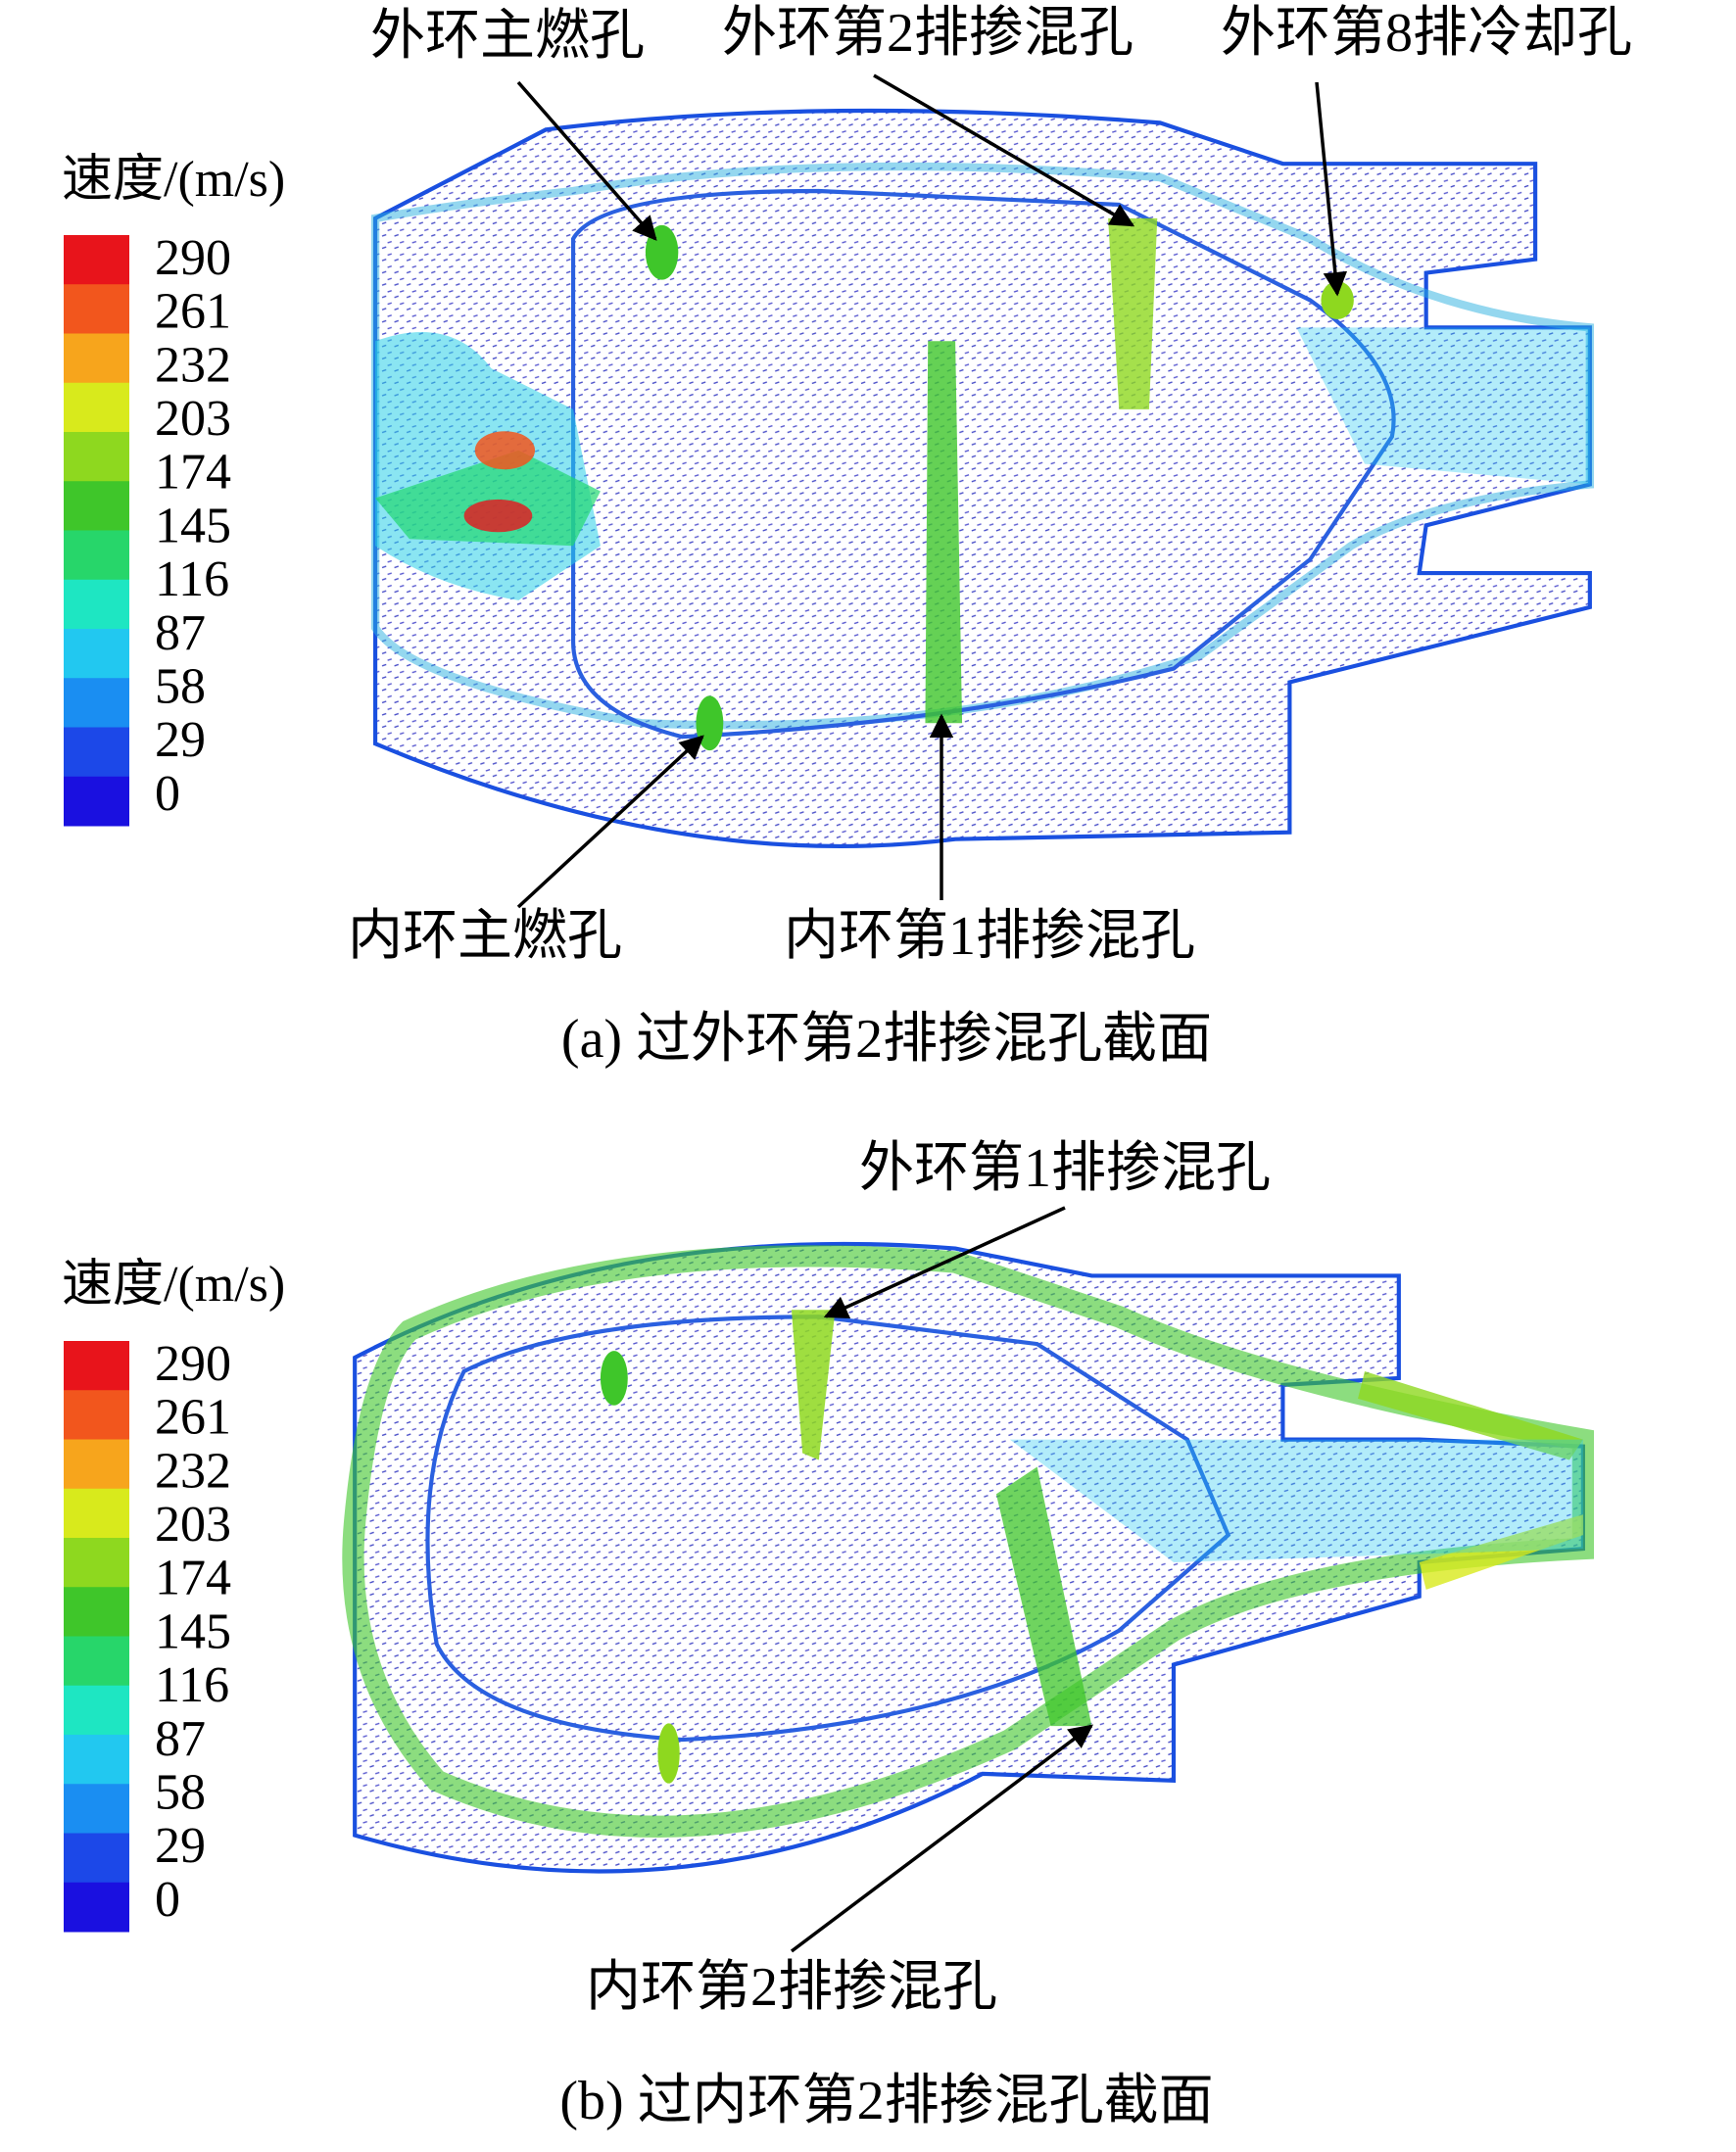 The image size is (1736, 2152). What do you see at coordinates (886, 2101) in the screenshot?
I see `caption: (b) 过内环第2排掺混孔截面` at bounding box center [886, 2101].